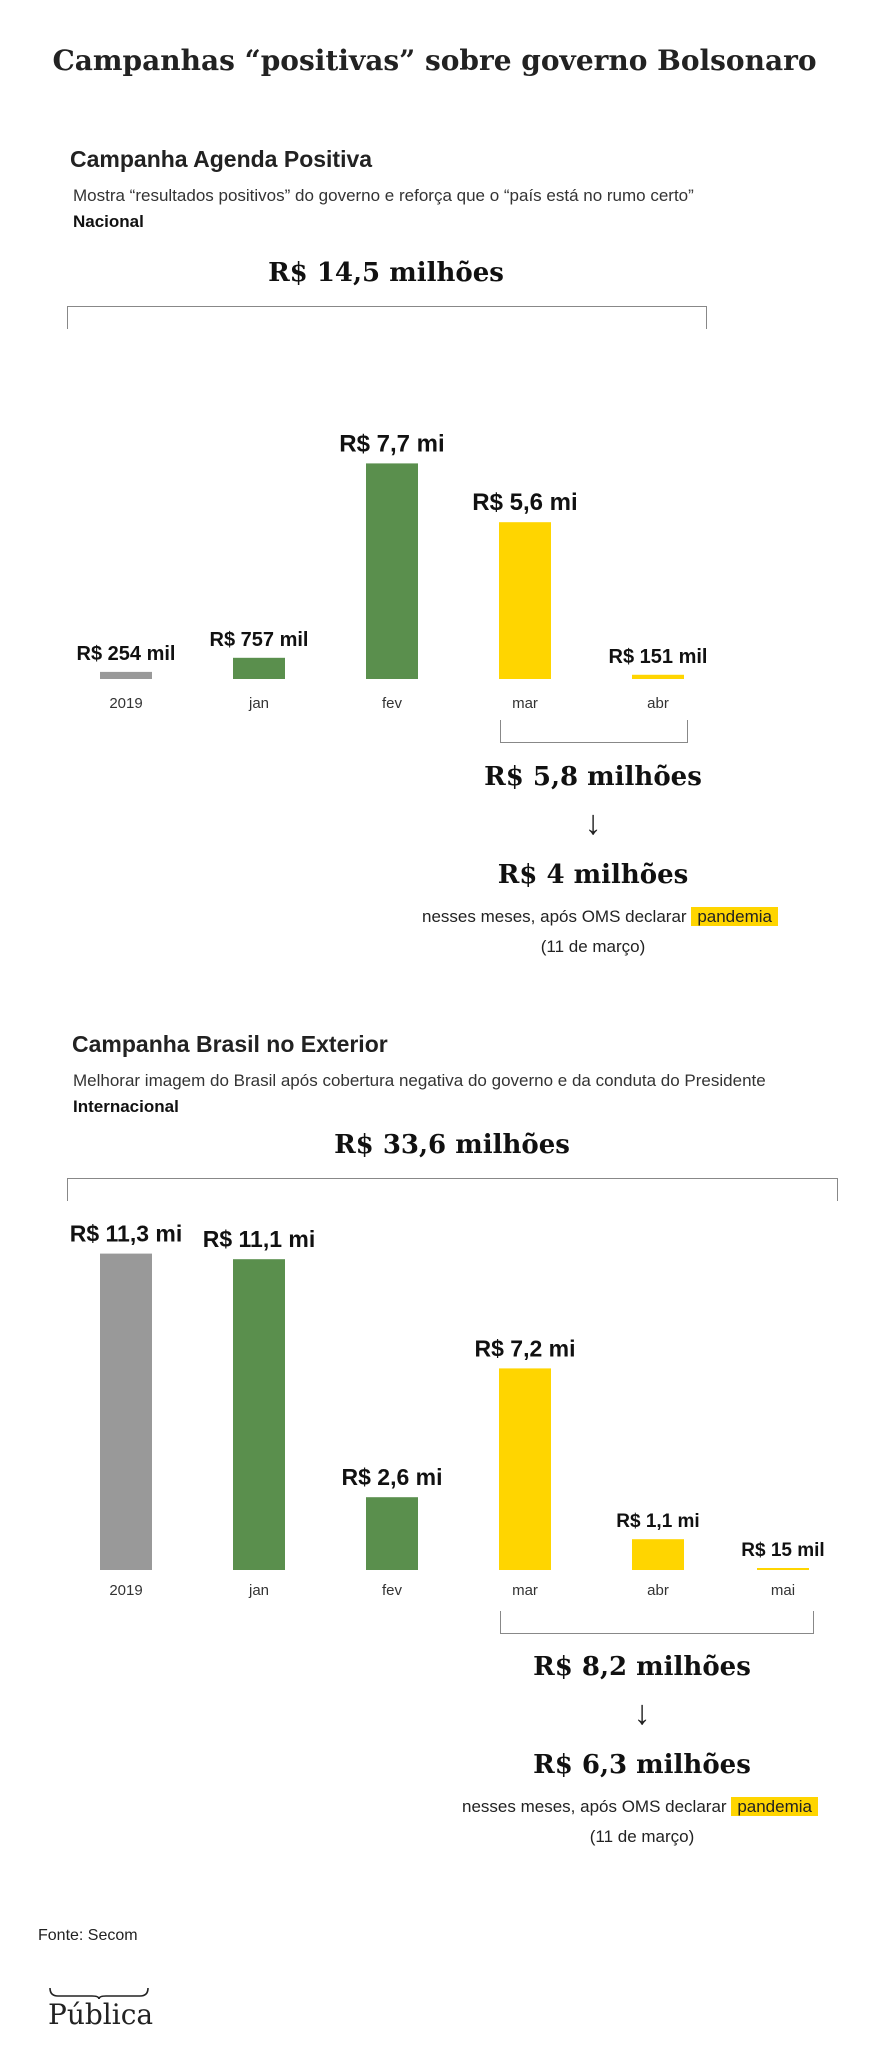 This screenshot has width=869, height=2048. What do you see at coordinates (593, 777) in the screenshot?
I see `section-1-subtotal: R$ 5,8 milhões` at bounding box center [593, 777].